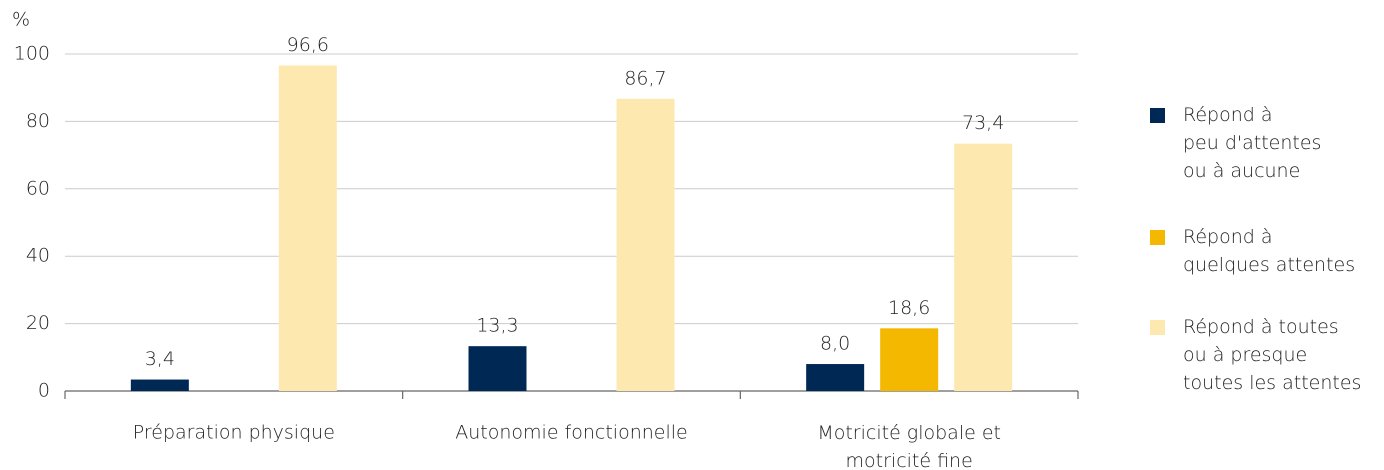 Image resolution: width=1384 pixels, height=470 pixels. I want to click on value-label: 13,3, so click(497, 326).